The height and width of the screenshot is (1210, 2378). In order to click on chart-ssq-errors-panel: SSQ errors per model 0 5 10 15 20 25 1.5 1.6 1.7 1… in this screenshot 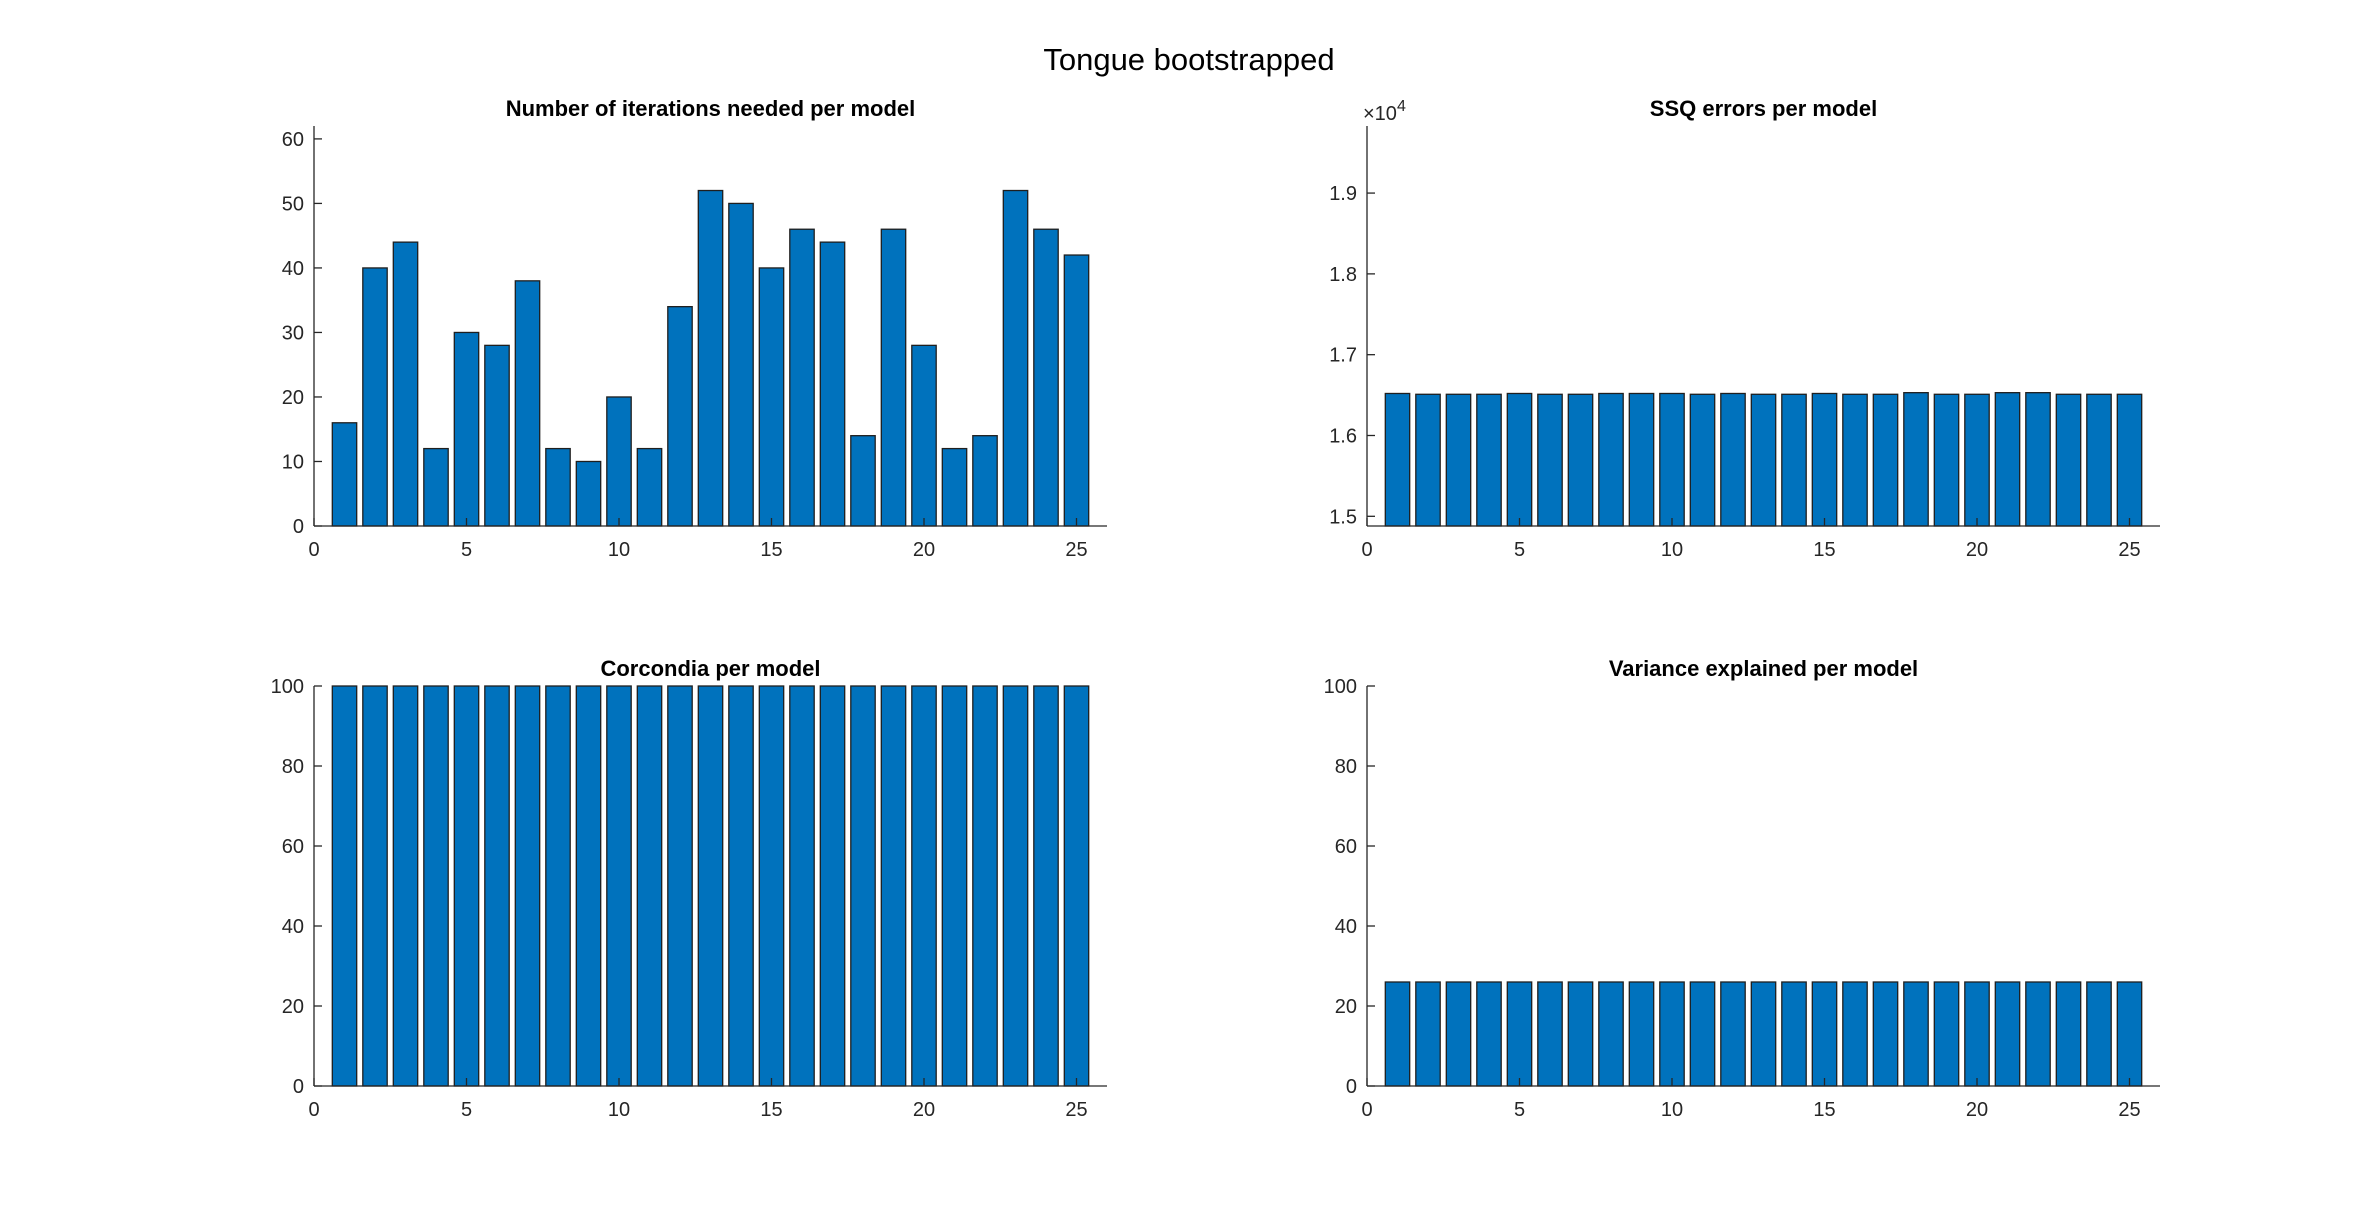, I will do `click(1747, 334)`.